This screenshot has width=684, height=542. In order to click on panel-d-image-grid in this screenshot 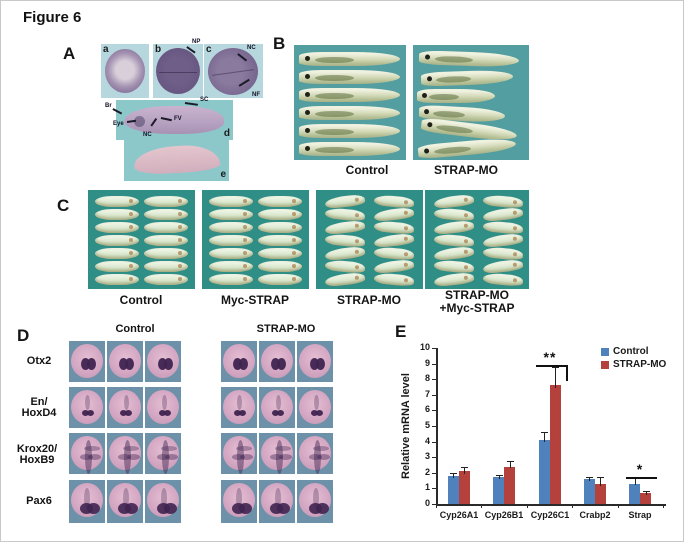, I will do `click(201, 433)`.